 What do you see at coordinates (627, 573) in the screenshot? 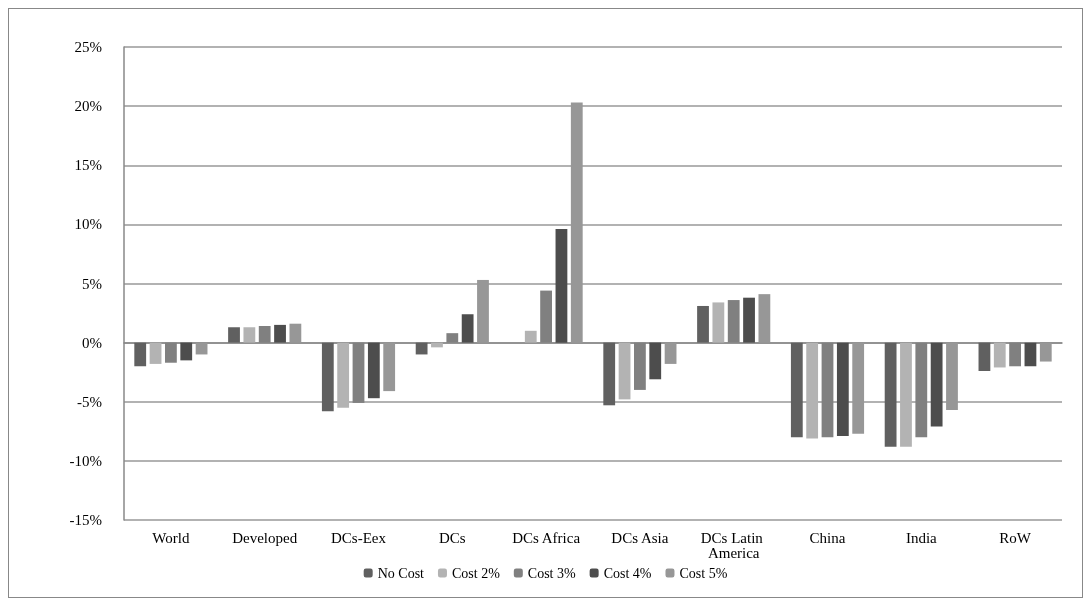
I see `legend-label: Cost 4%` at bounding box center [627, 573].